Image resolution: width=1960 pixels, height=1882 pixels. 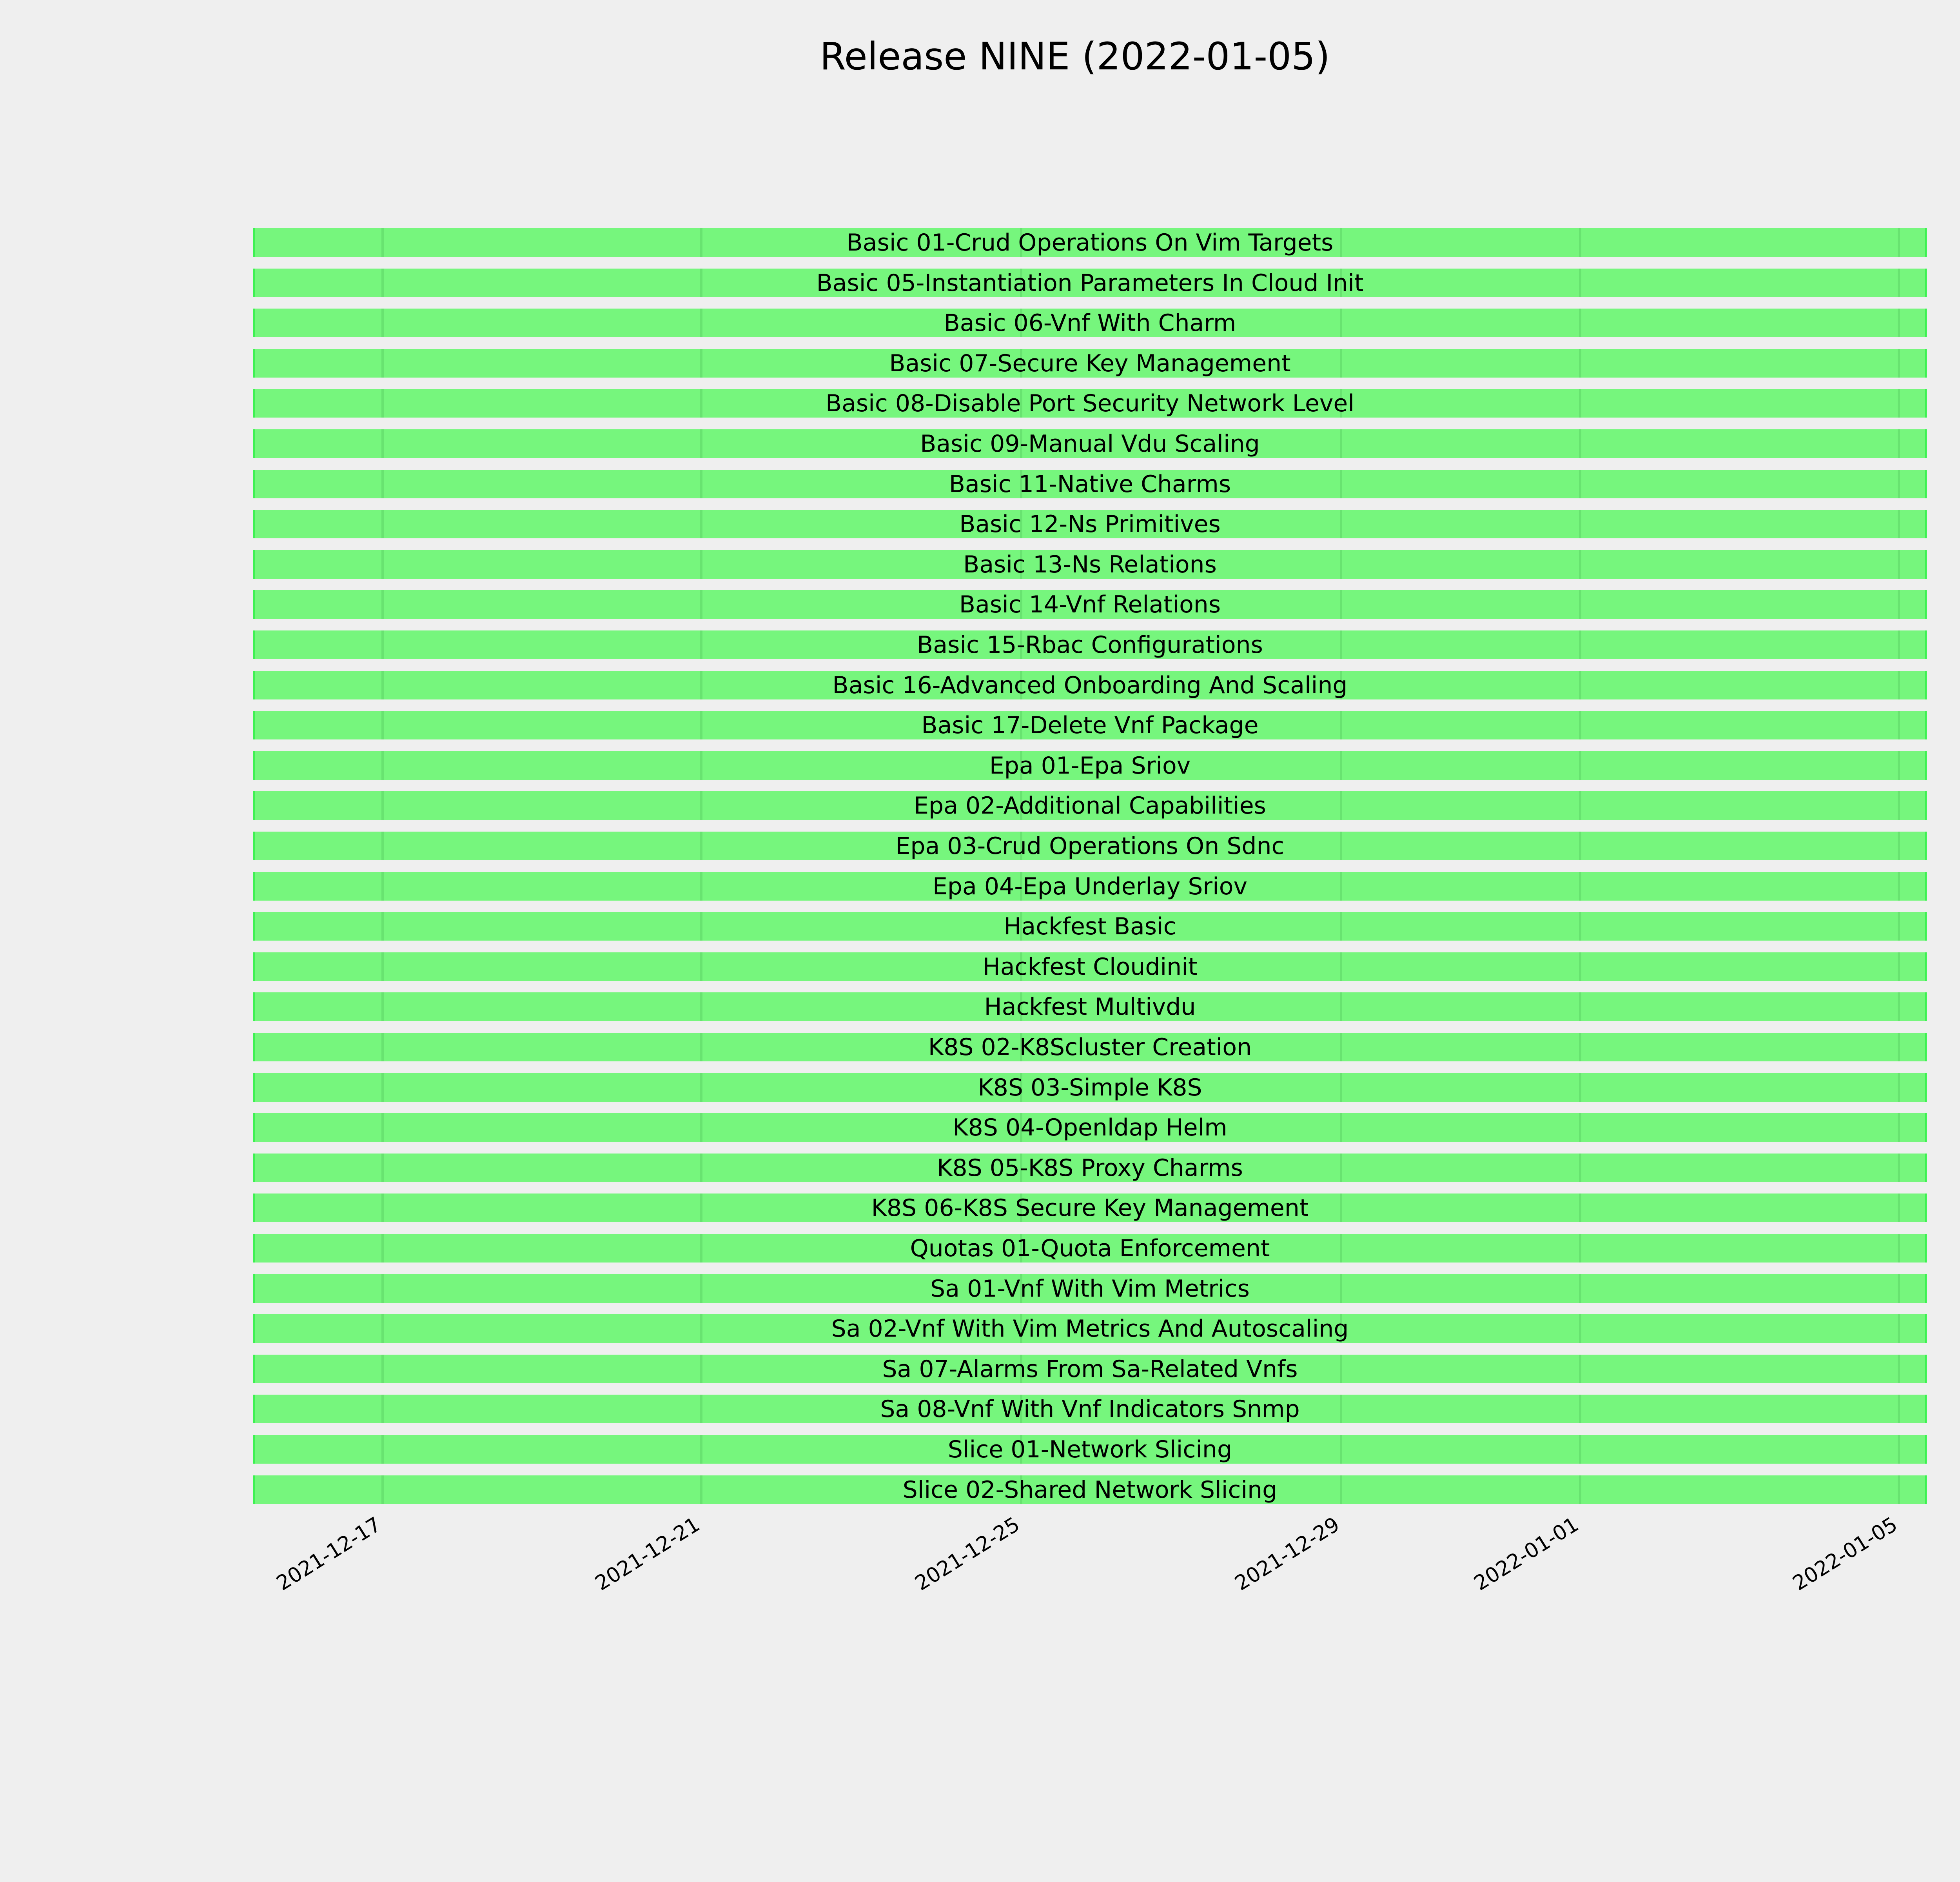 What do you see at coordinates (1090, 242) in the screenshot?
I see `bar-label: Basic 01-Crud Operations On Vim Targets` at bounding box center [1090, 242].